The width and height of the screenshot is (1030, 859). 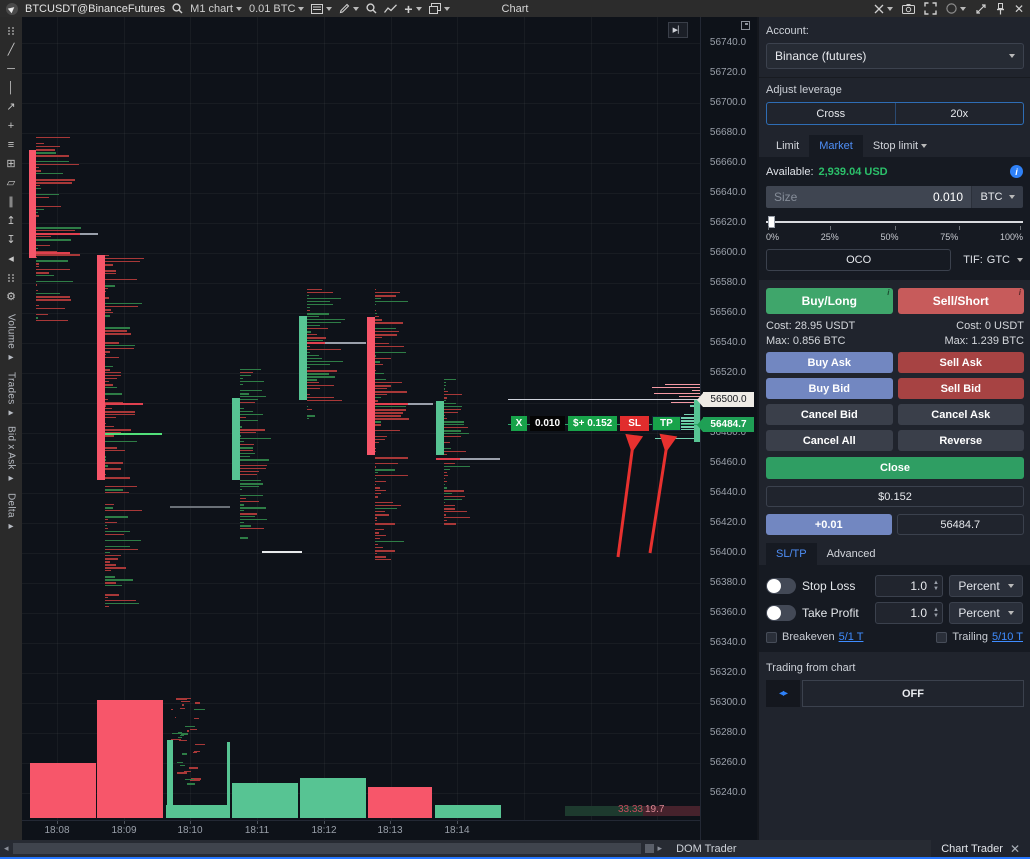 I want to click on horizontal-scrollbar, so click(x=326, y=848).